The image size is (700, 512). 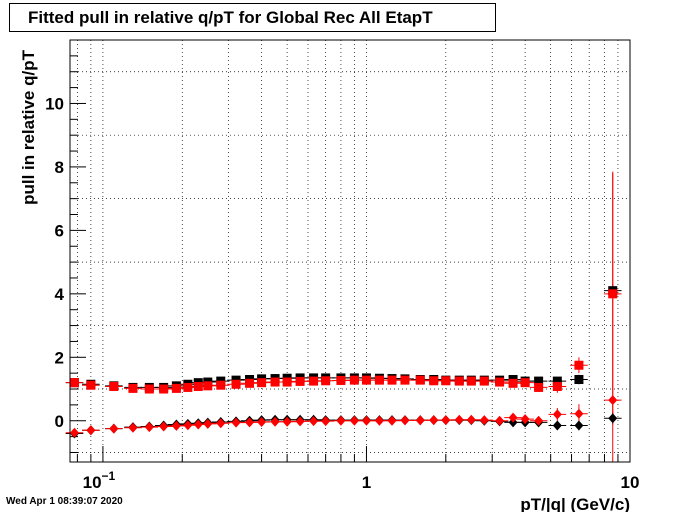 What do you see at coordinates (59, 167) in the screenshot?
I see `y-tick-label: 8` at bounding box center [59, 167].